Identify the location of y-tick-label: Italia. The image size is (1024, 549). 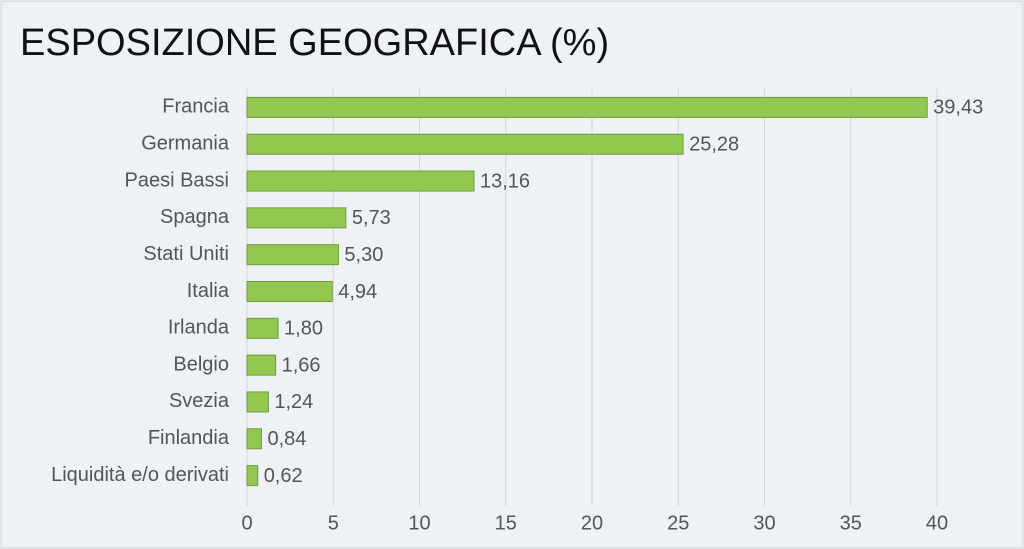
(208, 291).